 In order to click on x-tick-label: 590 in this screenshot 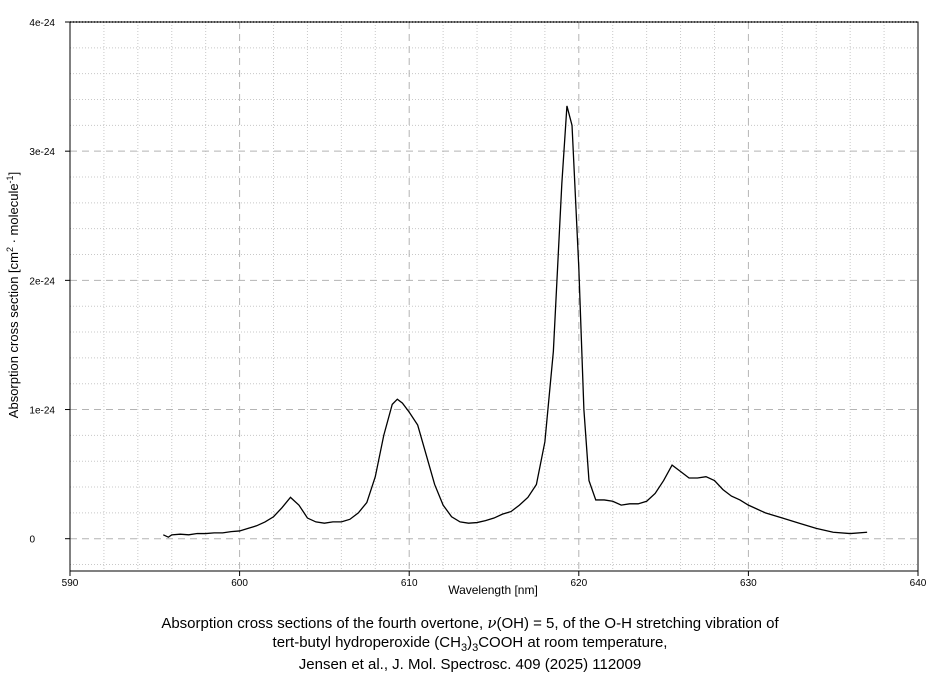, I will do `click(70, 583)`.